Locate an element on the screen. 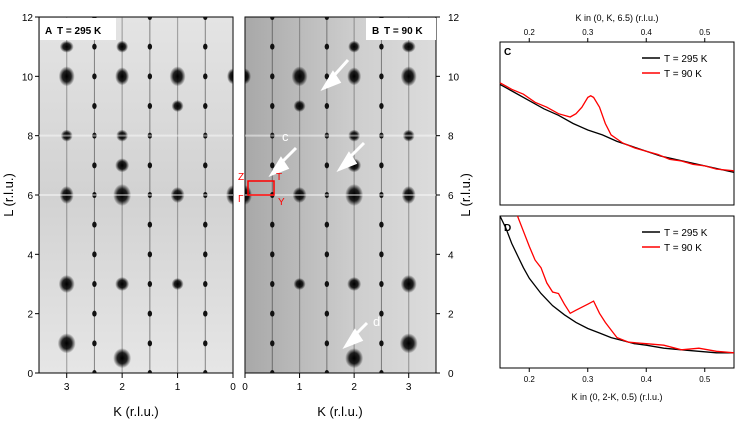  x-tick-label: 0.4 is located at coordinates (647, 379).